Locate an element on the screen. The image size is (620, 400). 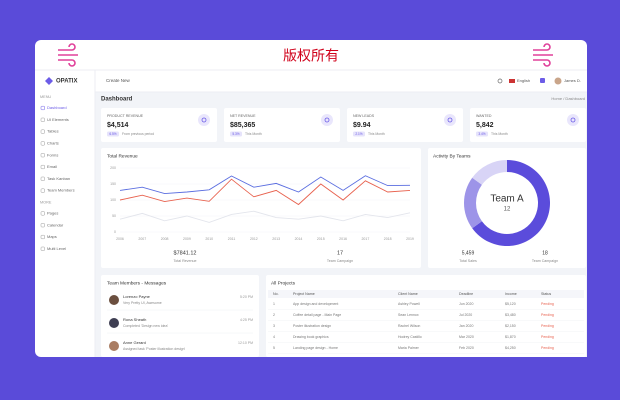
stat-note: From previous period is located at coordinates (138, 134).